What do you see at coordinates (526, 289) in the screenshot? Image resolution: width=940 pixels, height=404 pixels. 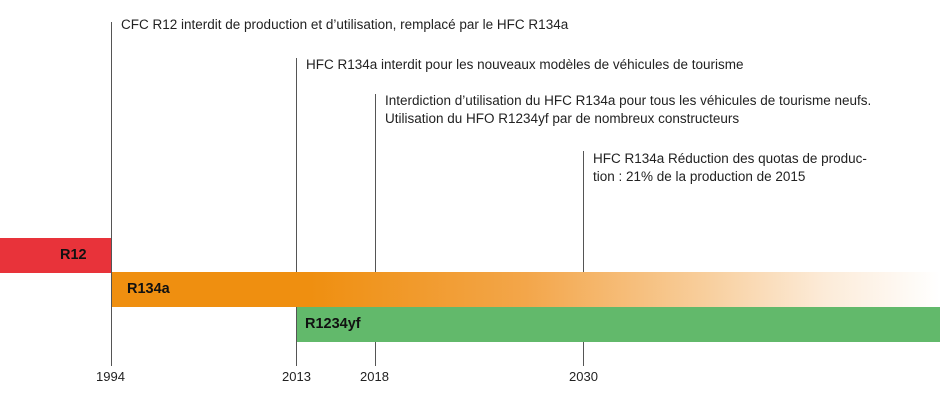 I see `bar-r134a` at bounding box center [526, 289].